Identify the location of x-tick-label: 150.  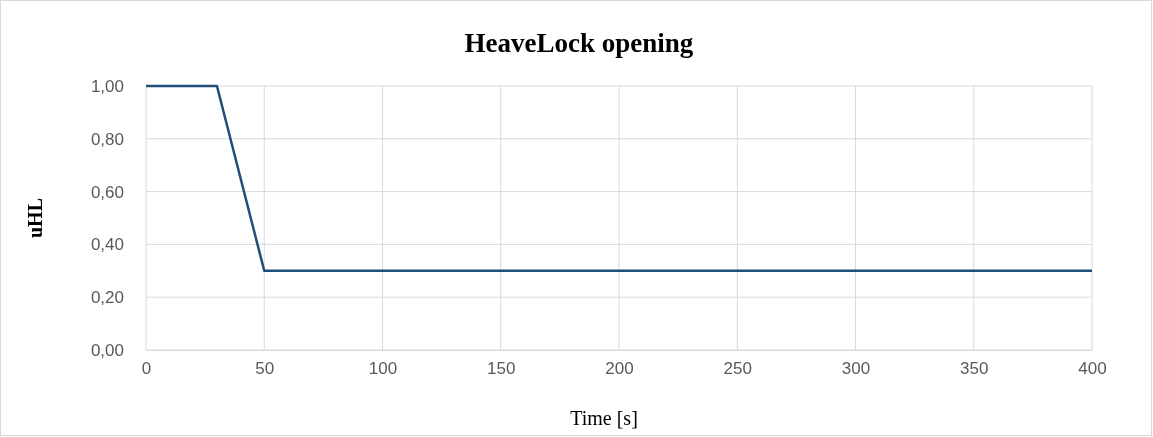
(501, 369).